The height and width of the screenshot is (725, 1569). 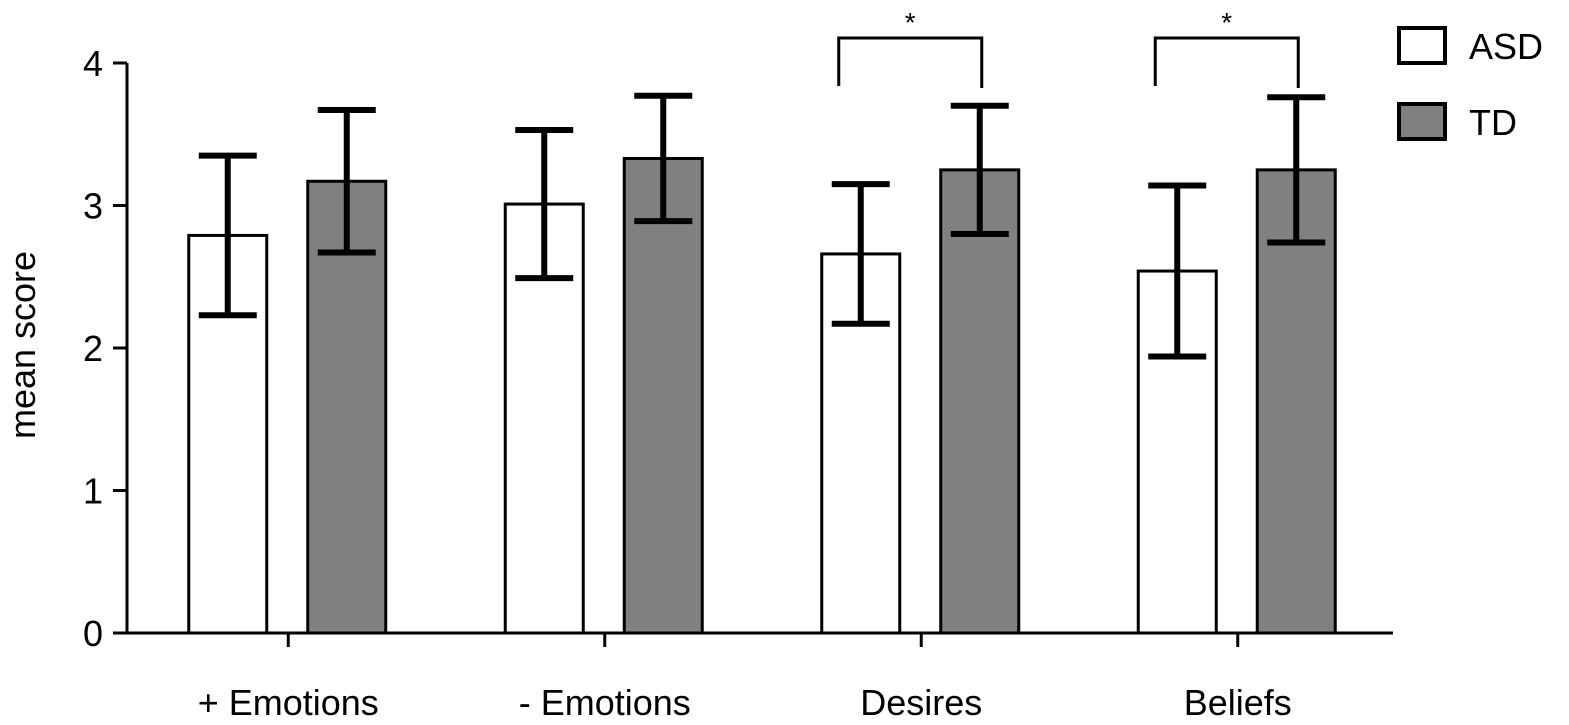 What do you see at coordinates (93, 491) in the screenshot?
I see `y-tick-label: 1` at bounding box center [93, 491].